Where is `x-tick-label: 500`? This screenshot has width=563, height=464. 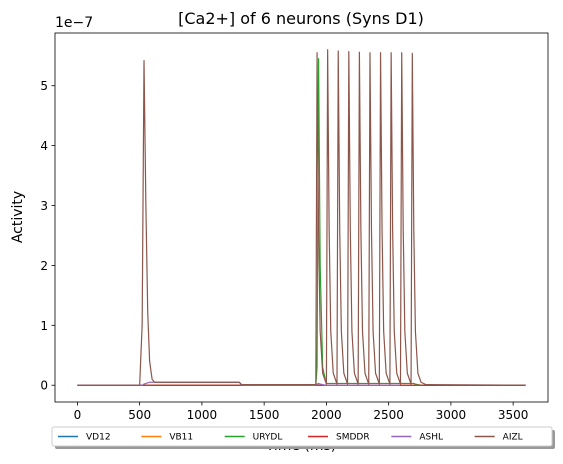
x-tick-label: 500 is located at coordinates (139, 415).